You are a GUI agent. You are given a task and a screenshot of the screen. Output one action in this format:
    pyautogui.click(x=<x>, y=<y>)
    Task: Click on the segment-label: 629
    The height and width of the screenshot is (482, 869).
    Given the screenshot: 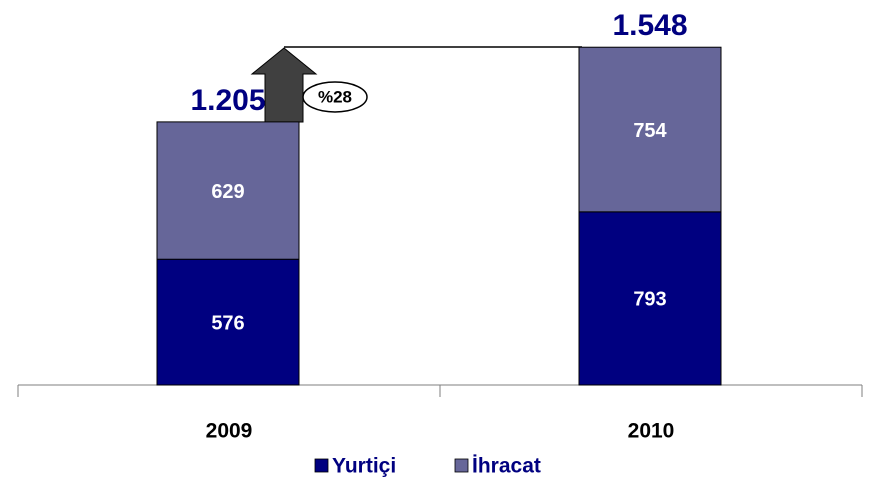 What is the action you would take?
    pyautogui.click(x=227, y=192)
    